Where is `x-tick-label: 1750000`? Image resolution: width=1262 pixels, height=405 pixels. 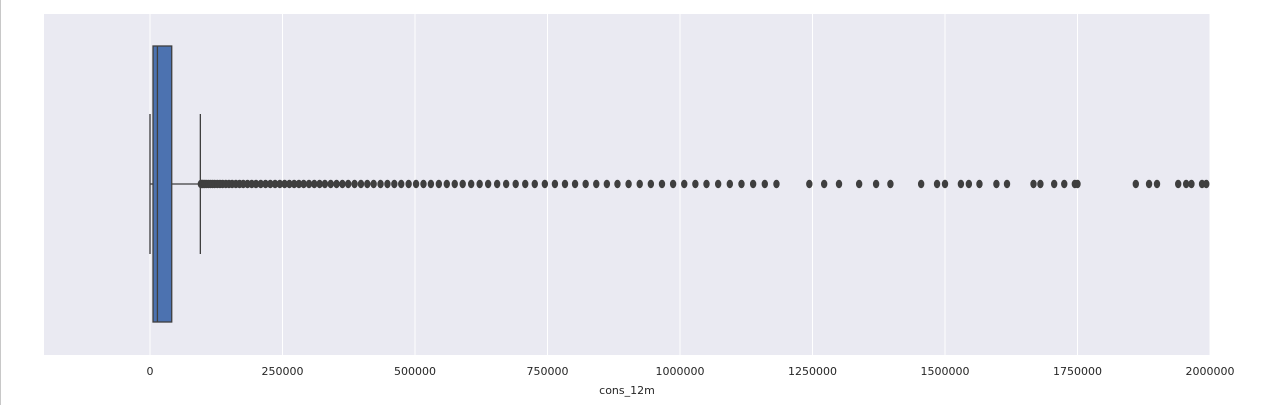
x-tick-label: 1750000 is located at coordinates (1077, 371).